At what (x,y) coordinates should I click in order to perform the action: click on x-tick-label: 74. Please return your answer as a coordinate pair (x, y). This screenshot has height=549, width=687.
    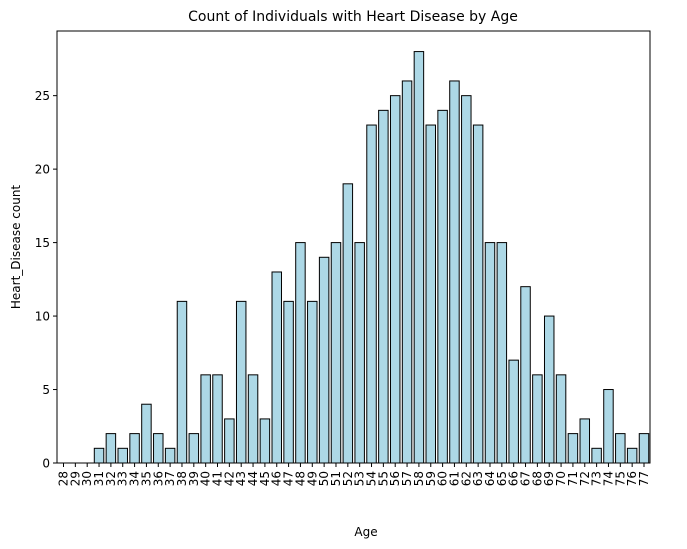
    Looking at the image, I should click on (608, 478).